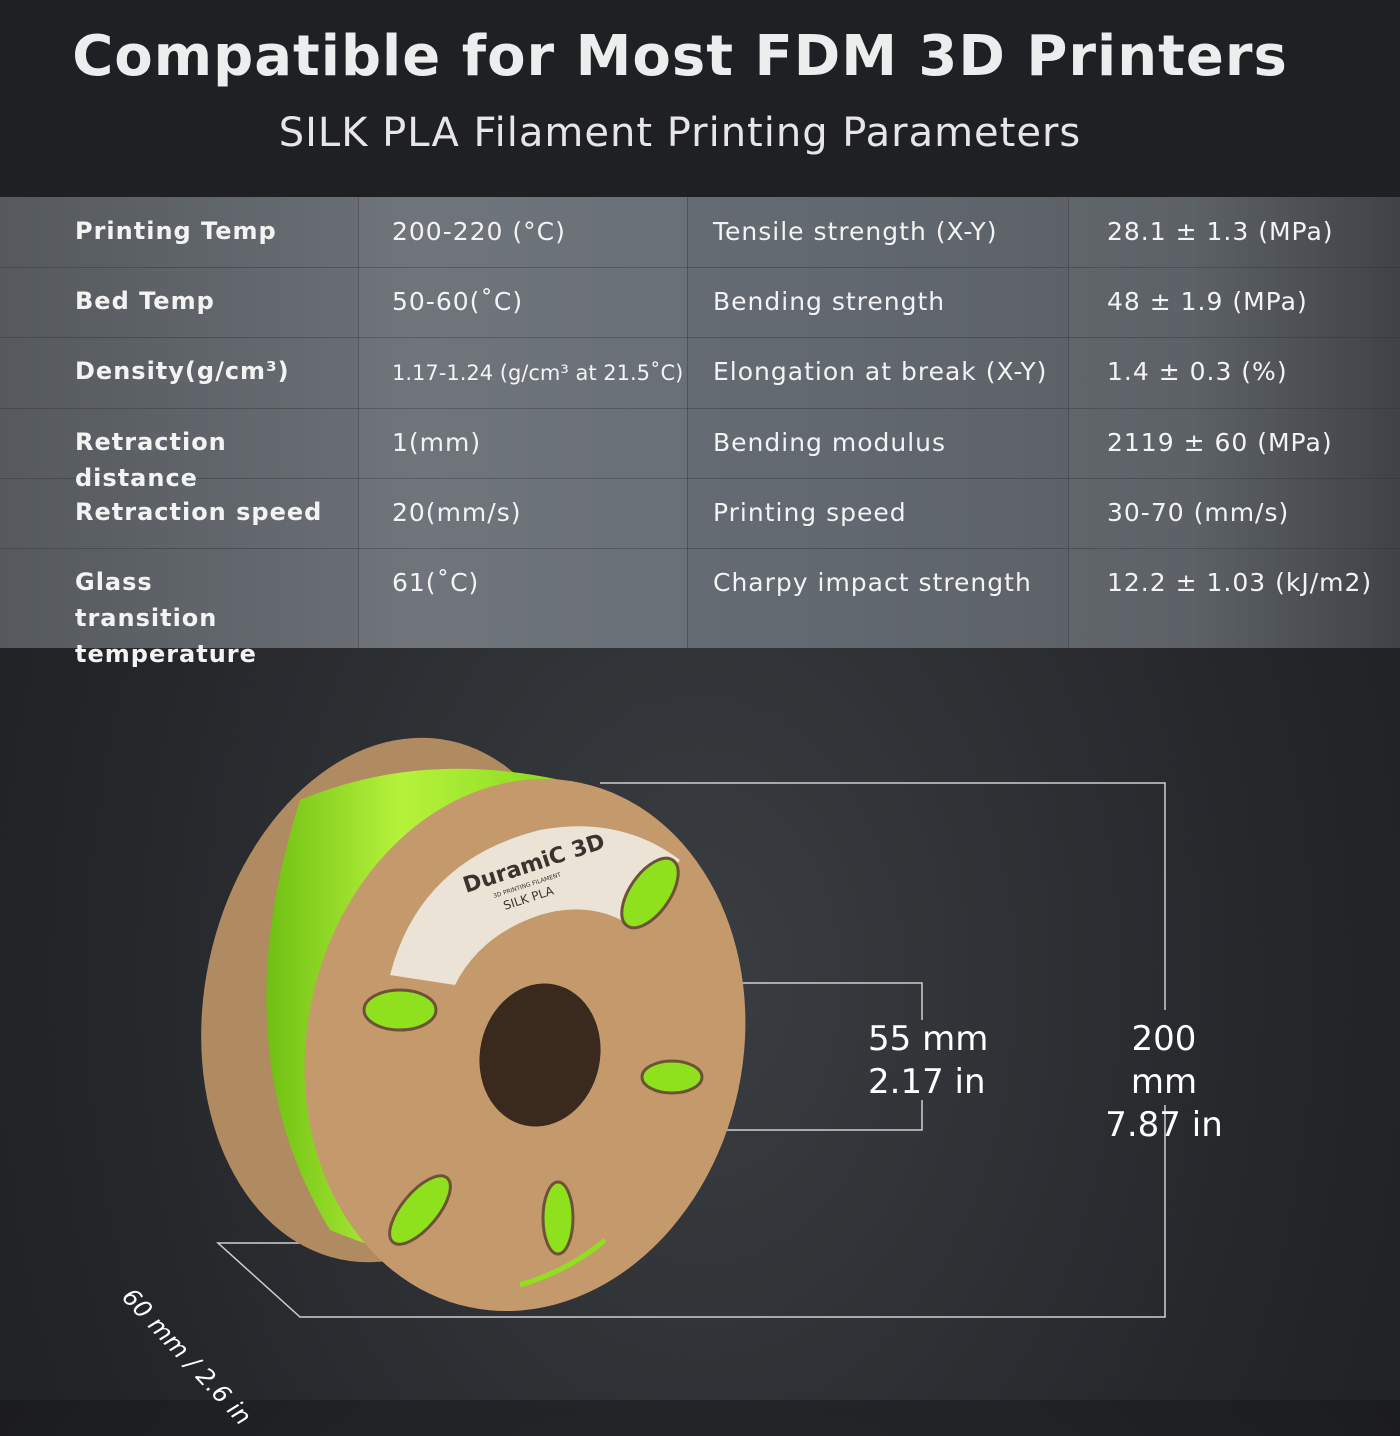 The height and width of the screenshot is (1436, 1400). I want to click on param-label: Charpy impact strength, so click(877, 598).